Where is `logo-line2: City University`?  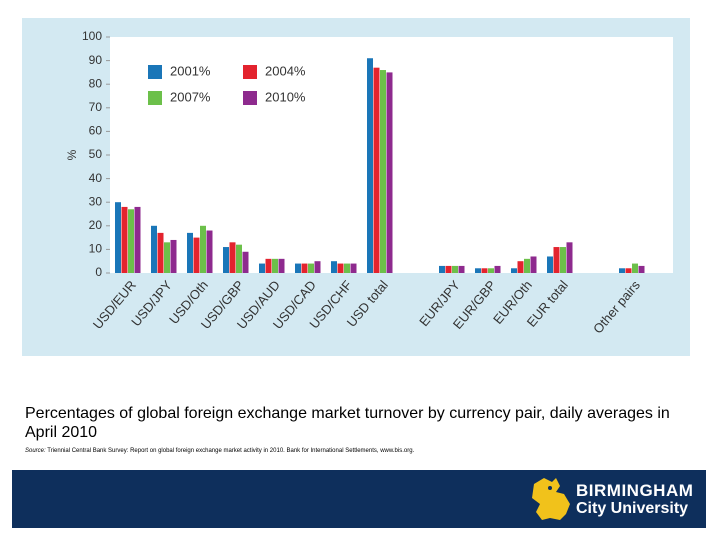
logo-line2: City University is located at coordinates (632, 508).